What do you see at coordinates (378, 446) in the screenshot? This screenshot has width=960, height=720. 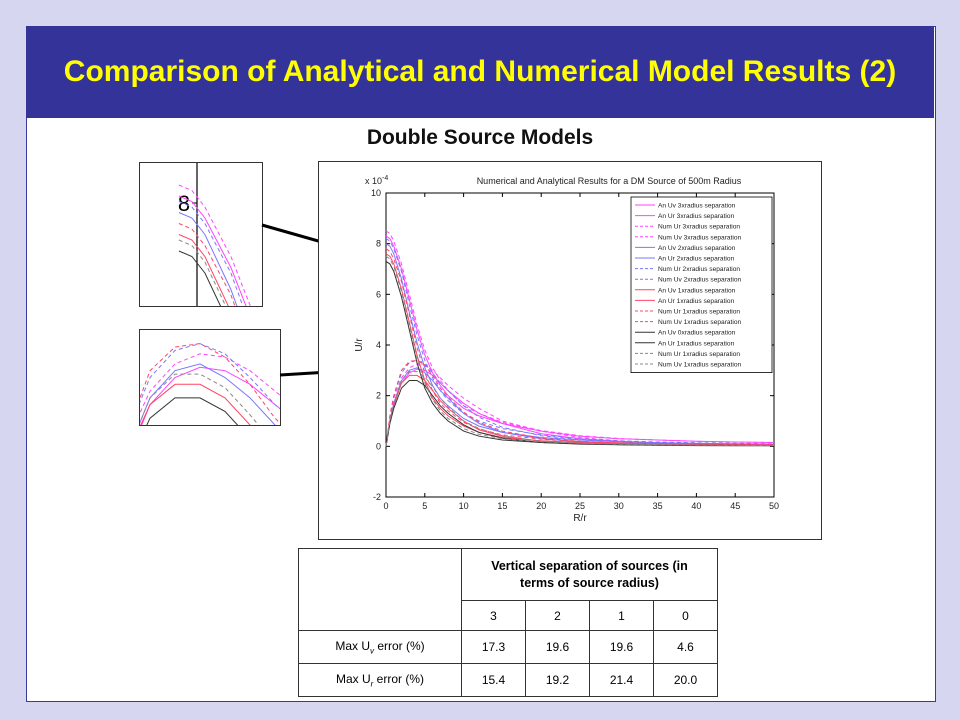 I see `y-tick-label: 0` at bounding box center [378, 446].